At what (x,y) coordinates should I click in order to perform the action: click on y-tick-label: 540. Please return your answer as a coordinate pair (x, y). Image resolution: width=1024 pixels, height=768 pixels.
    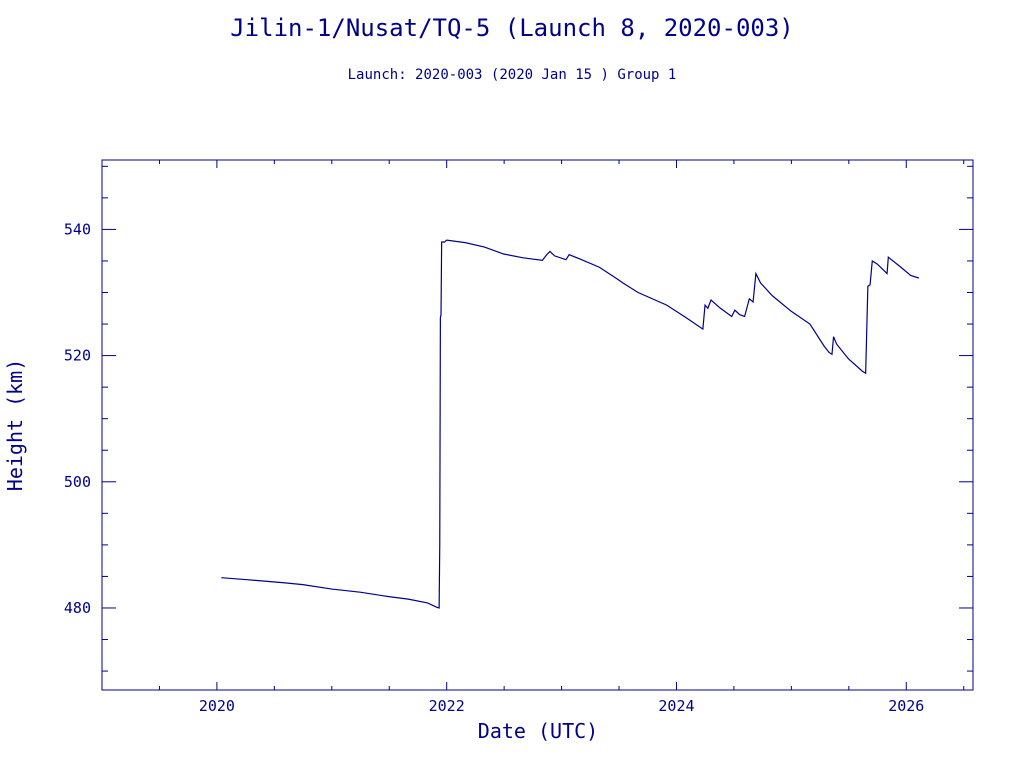
    Looking at the image, I should click on (77, 229).